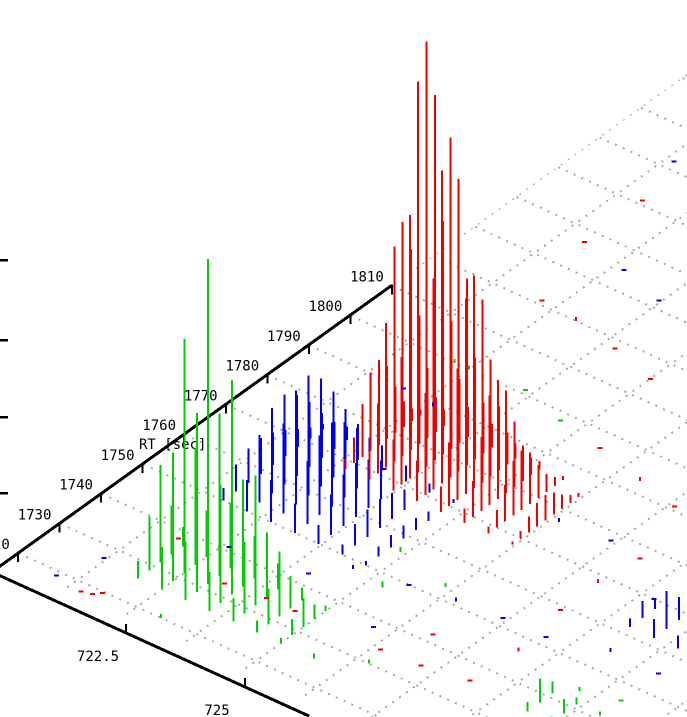 This screenshot has width=687, height=717. Describe the element at coordinates (159, 426) in the screenshot. I see `rt-tick-label: 1760` at that location.